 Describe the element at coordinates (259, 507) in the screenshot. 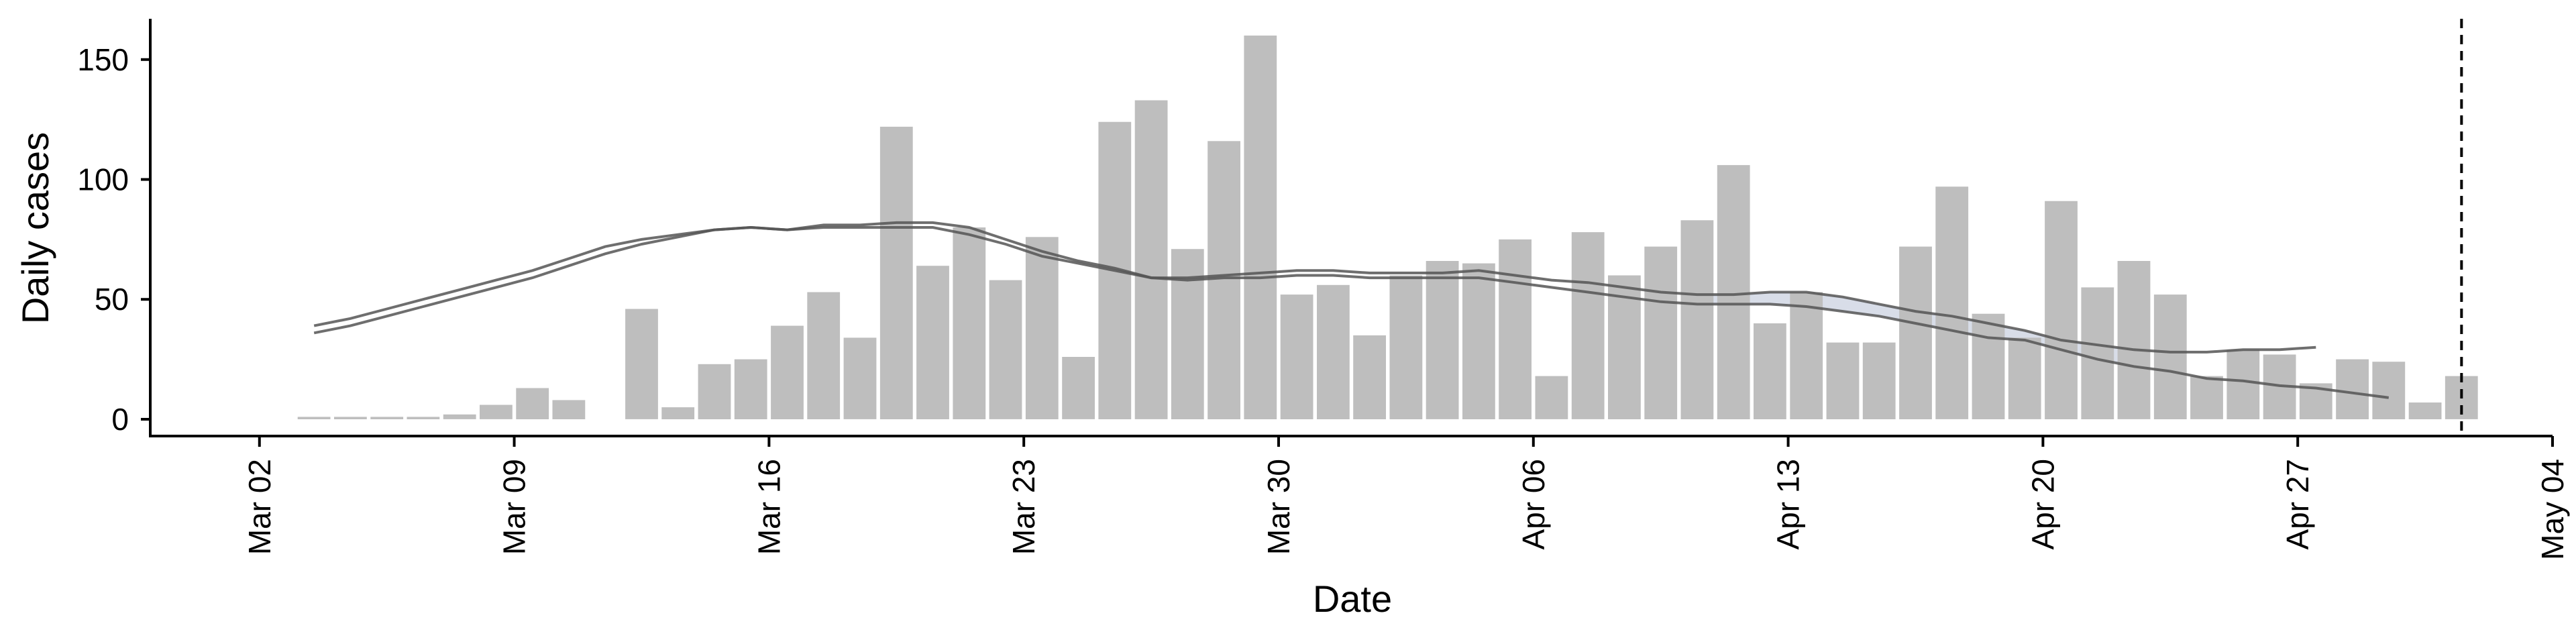

I see `x-tick-label: Mar 02` at that location.